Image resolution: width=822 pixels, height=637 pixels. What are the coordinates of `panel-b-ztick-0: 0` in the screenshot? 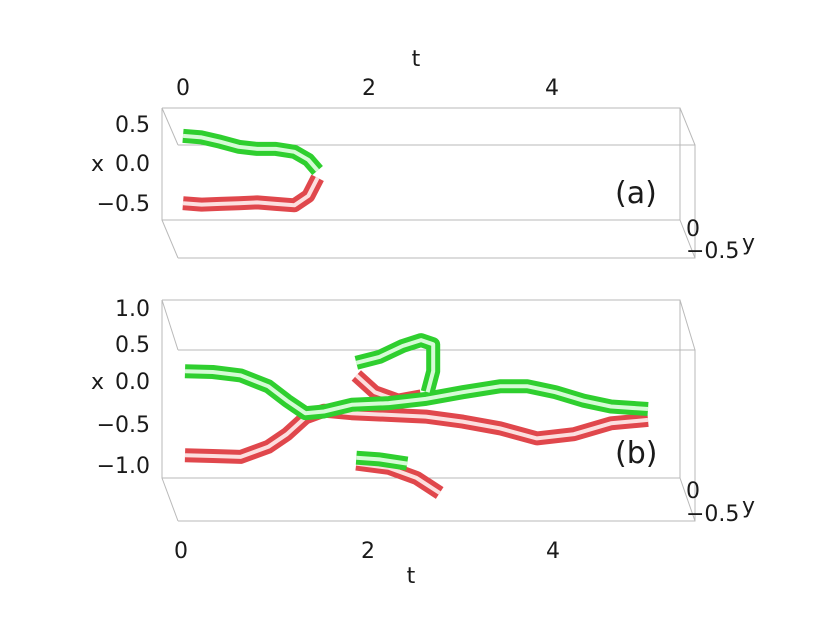 It's located at (693, 491).